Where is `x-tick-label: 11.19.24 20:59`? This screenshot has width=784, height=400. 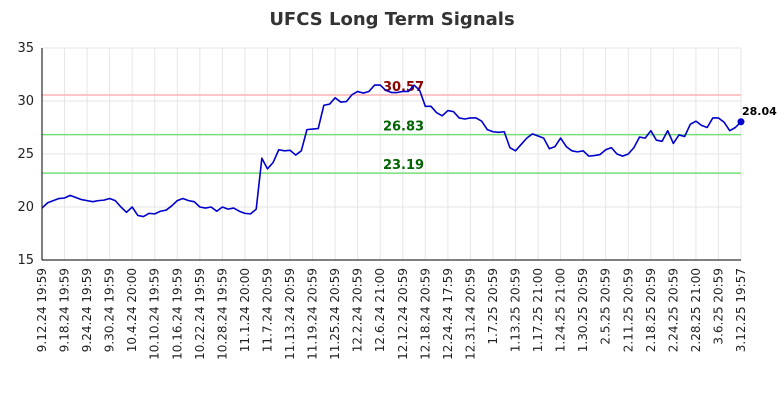
x-tick-label: 11.19.24 20:59 is located at coordinates (313, 314).